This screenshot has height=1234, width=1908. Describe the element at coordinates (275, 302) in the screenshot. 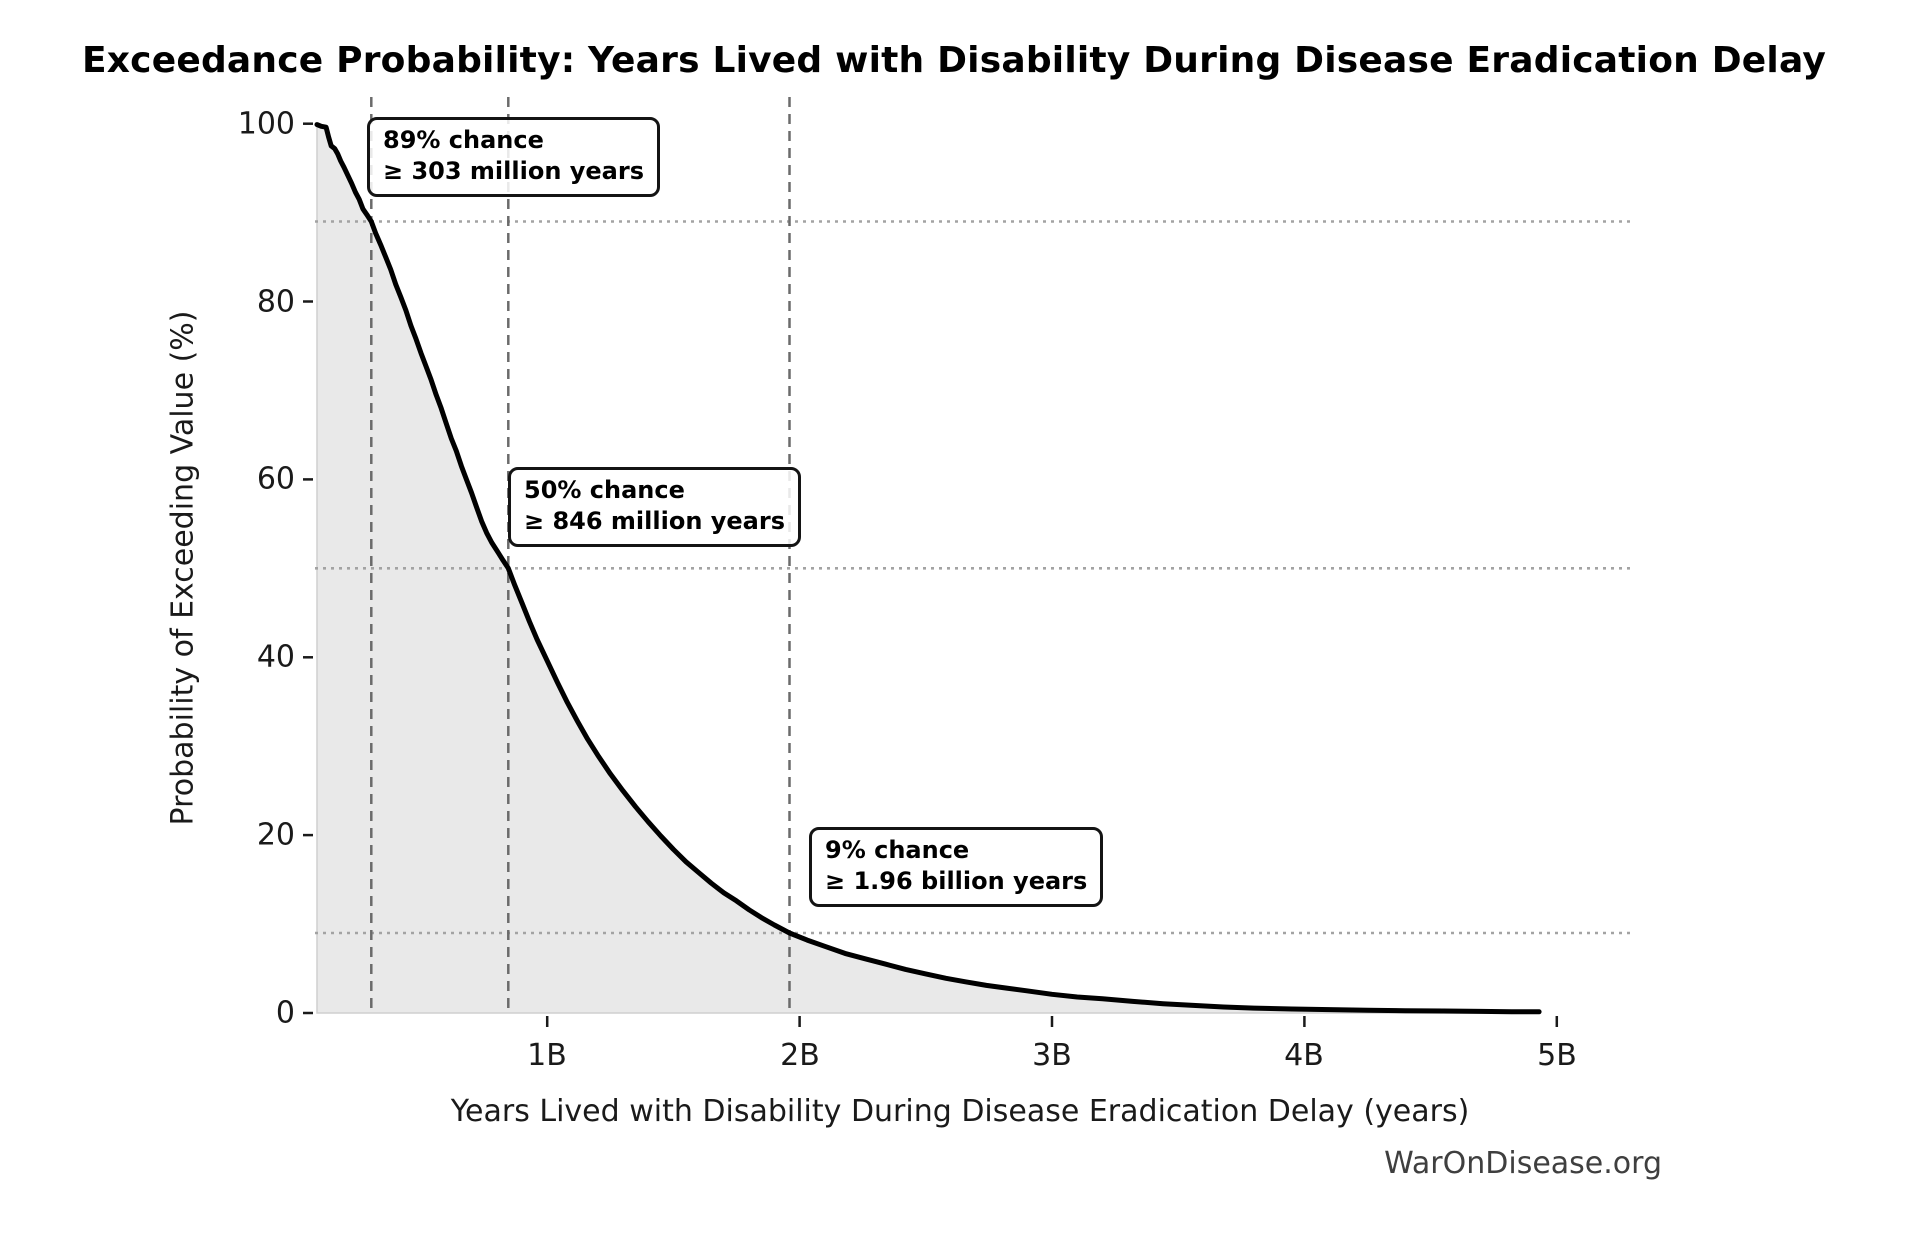

I see `y-tick-label-80: 80` at that location.